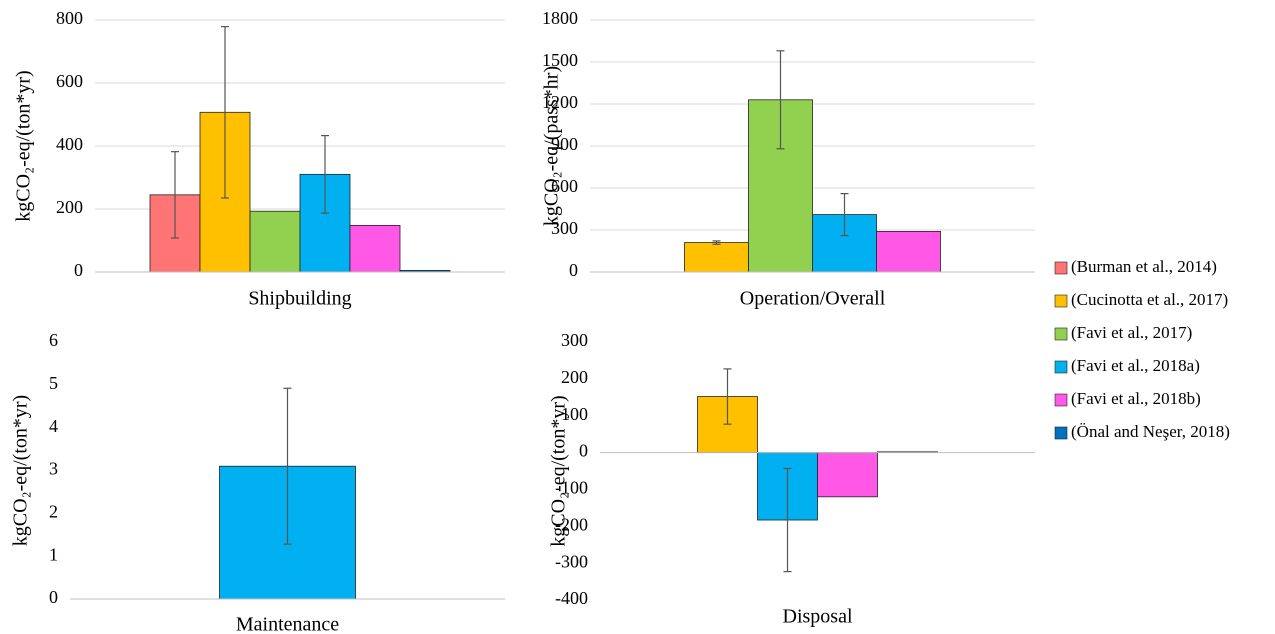 This screenshot has height=634, width=1275. I want to click on y-tick-label: 6, so click(53, 340).